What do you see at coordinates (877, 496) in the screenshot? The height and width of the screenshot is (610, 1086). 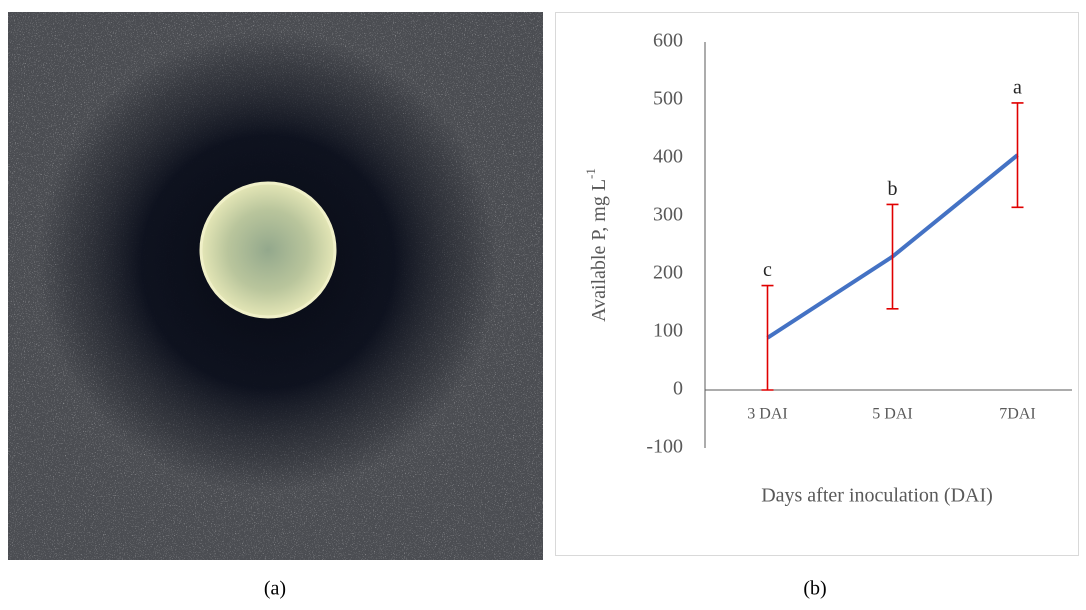 I see `x-axis-label: Days after inoculation (DAI)` at bounding box center [877, 496].